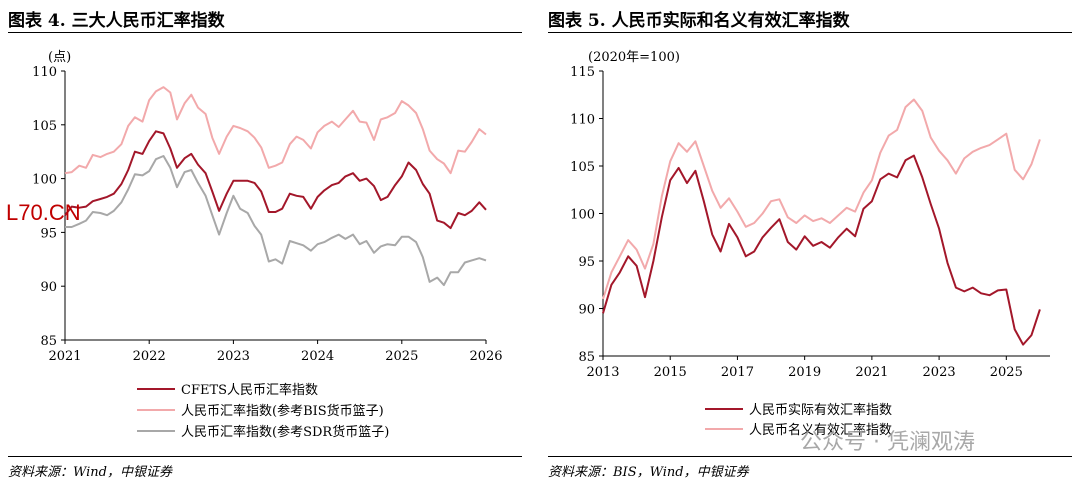  Describe the element at coordinates (670, 372) in the screenshot. I see `x-tick-label: 2015` at that location.